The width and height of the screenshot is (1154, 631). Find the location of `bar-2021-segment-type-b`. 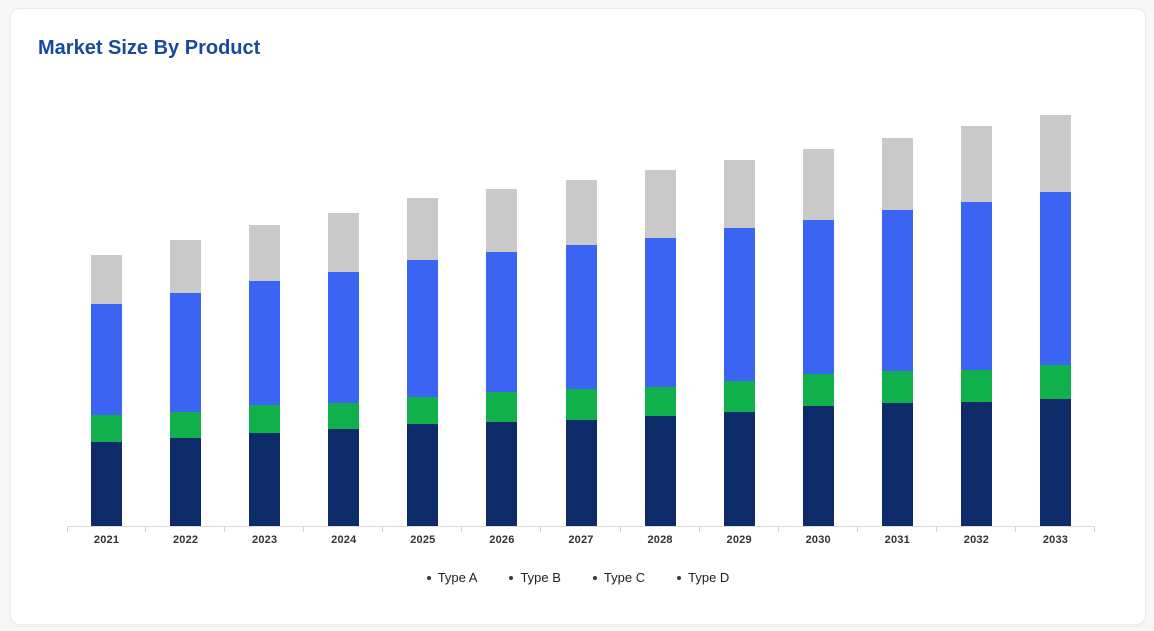

bar-2021-segment-type-b is located at coordinates (107, 428).